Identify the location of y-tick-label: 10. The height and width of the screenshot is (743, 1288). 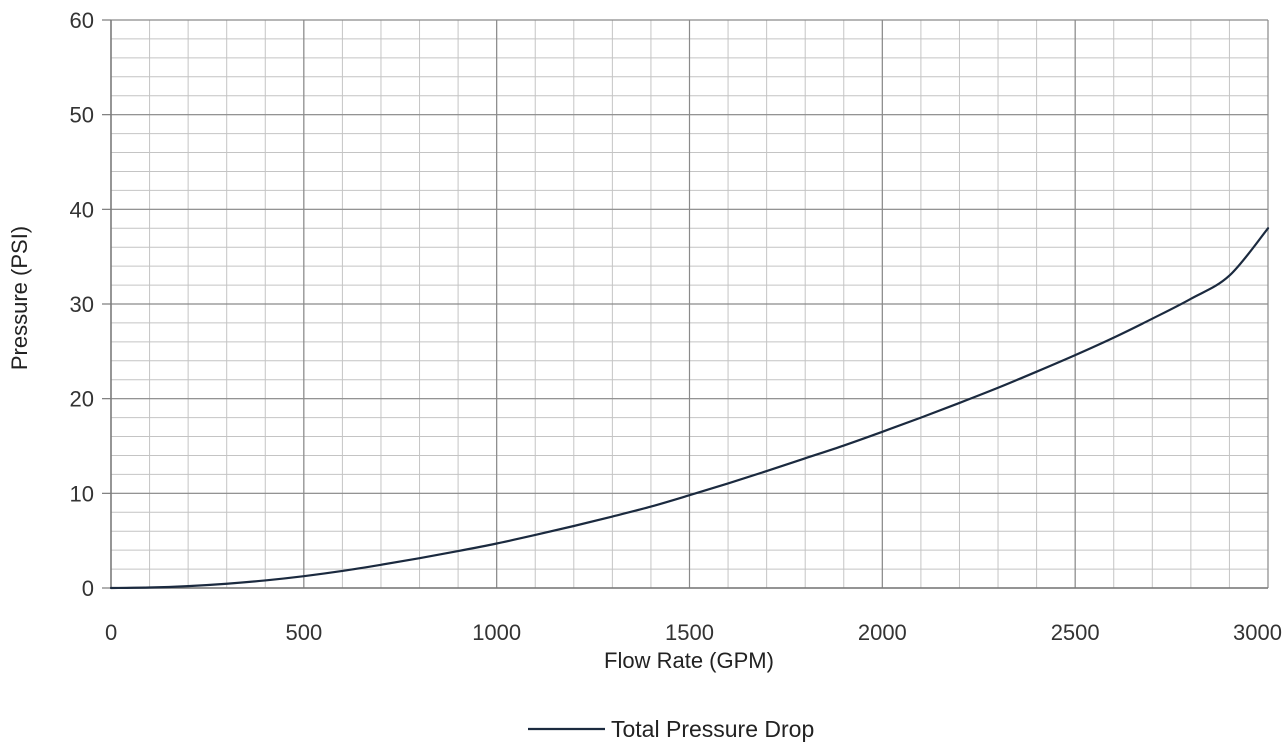
(82, 493).